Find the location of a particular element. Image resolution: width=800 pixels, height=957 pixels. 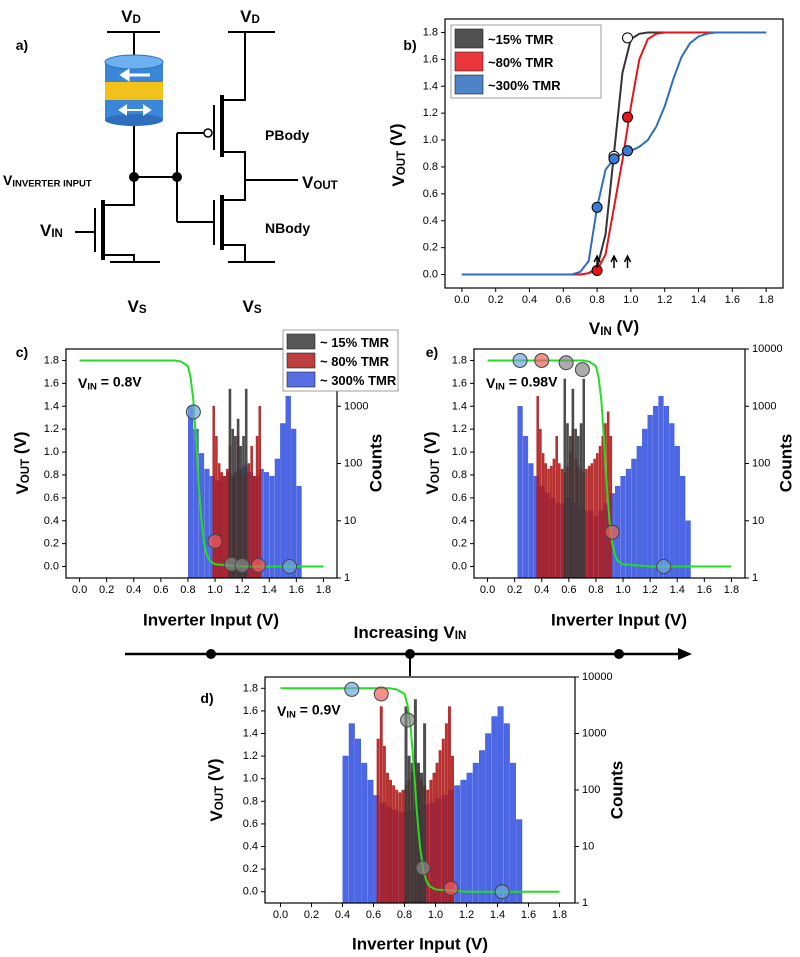

body-label: NBody is located at coordinates (287, 228).